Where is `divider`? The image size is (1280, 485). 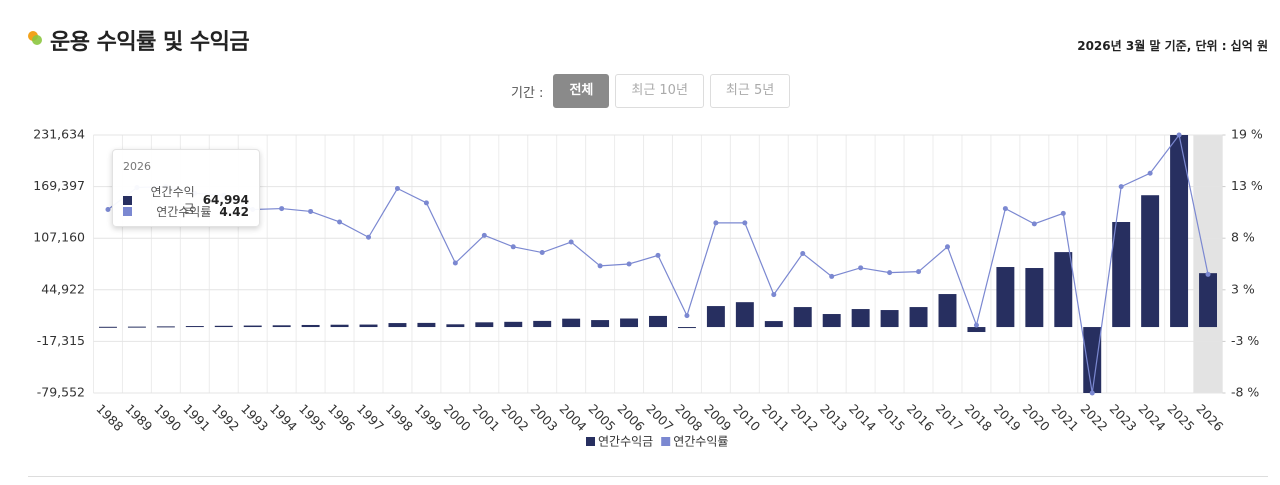 divider is located at coordinates (648, 476).